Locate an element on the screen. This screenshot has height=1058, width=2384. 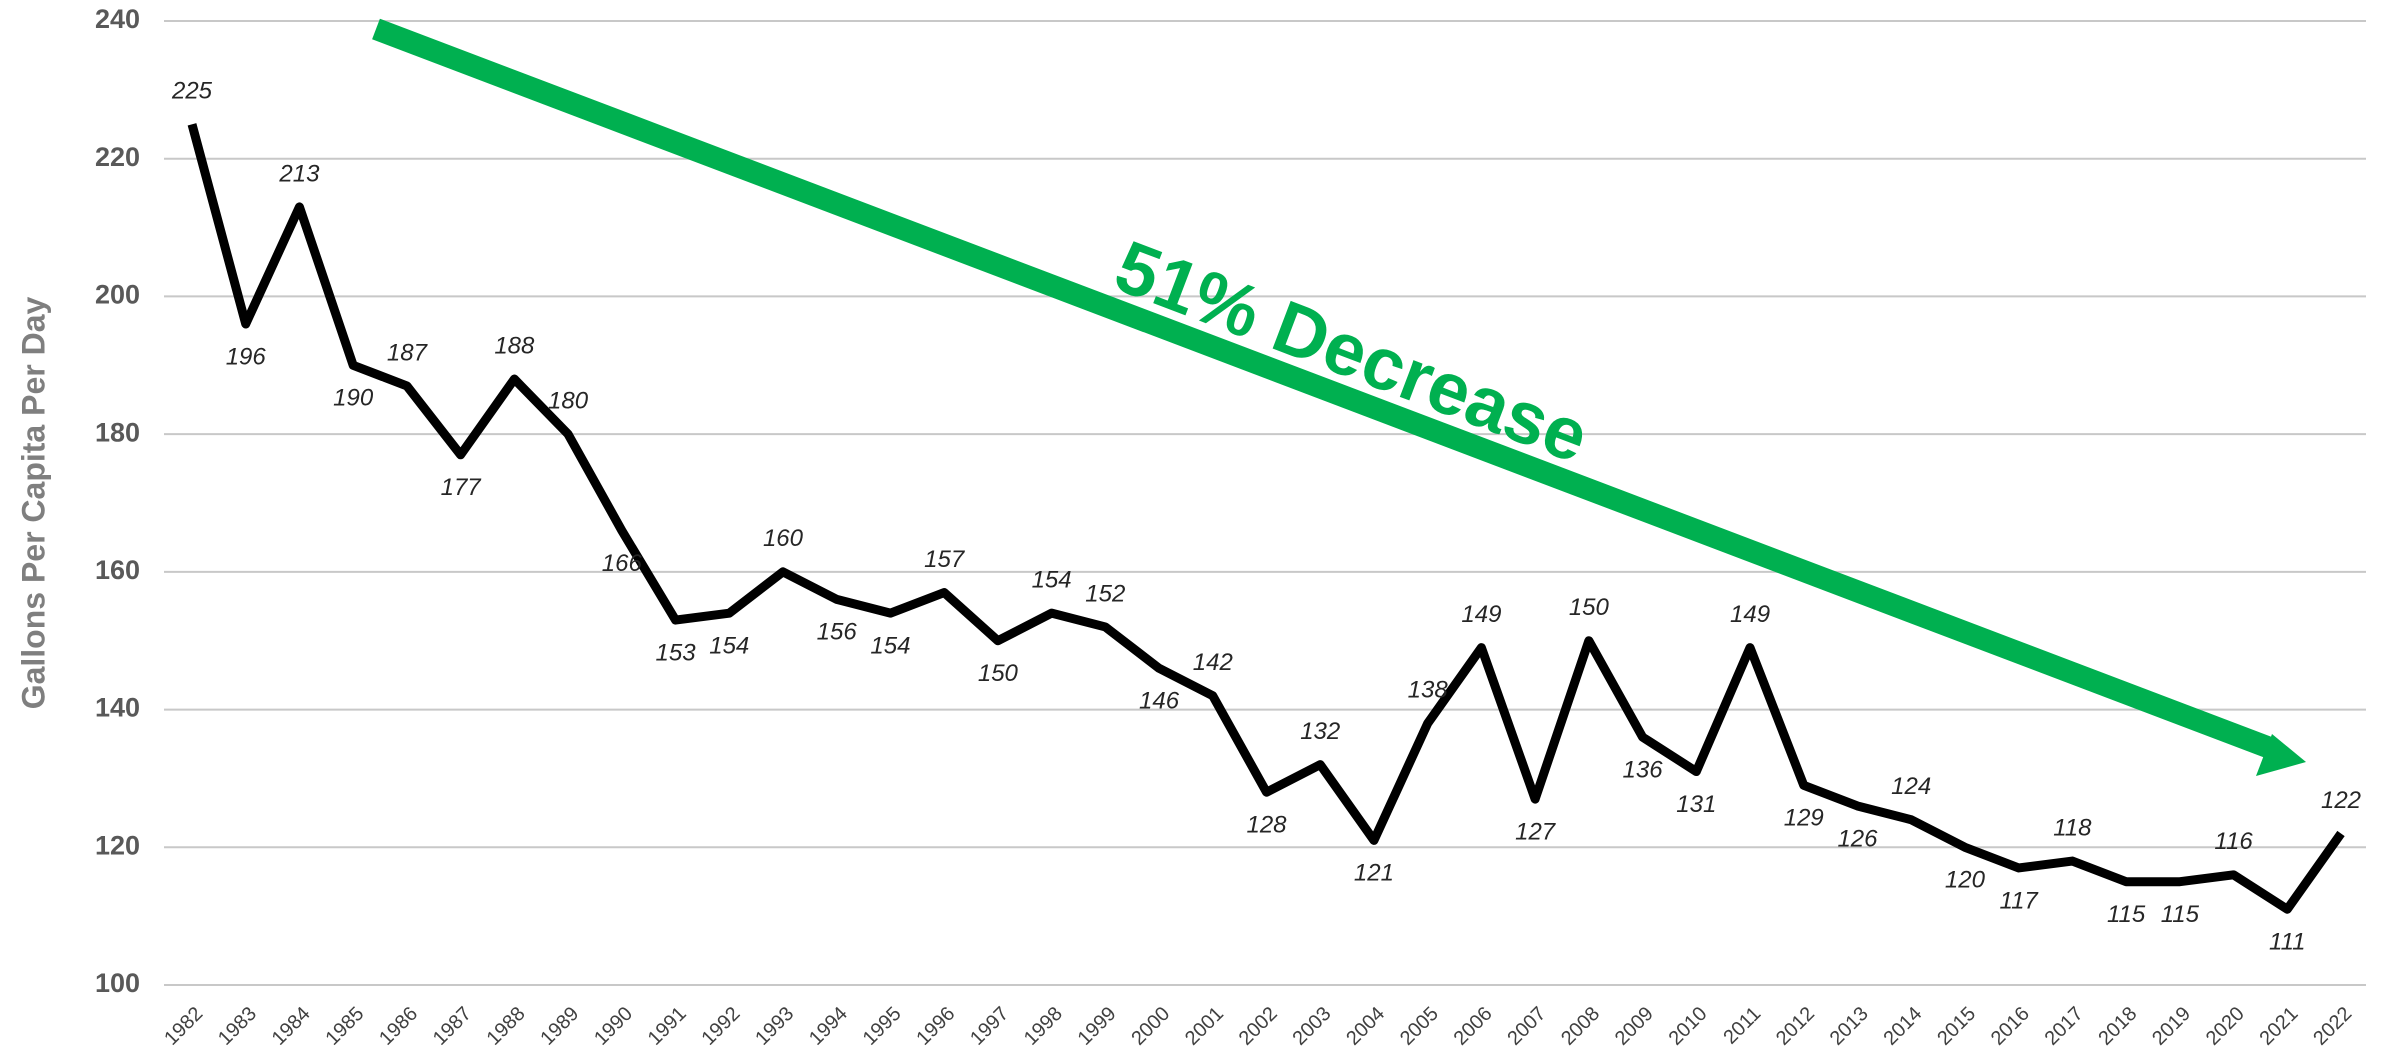
data-label: 177 is located at coordinates (462, 487).